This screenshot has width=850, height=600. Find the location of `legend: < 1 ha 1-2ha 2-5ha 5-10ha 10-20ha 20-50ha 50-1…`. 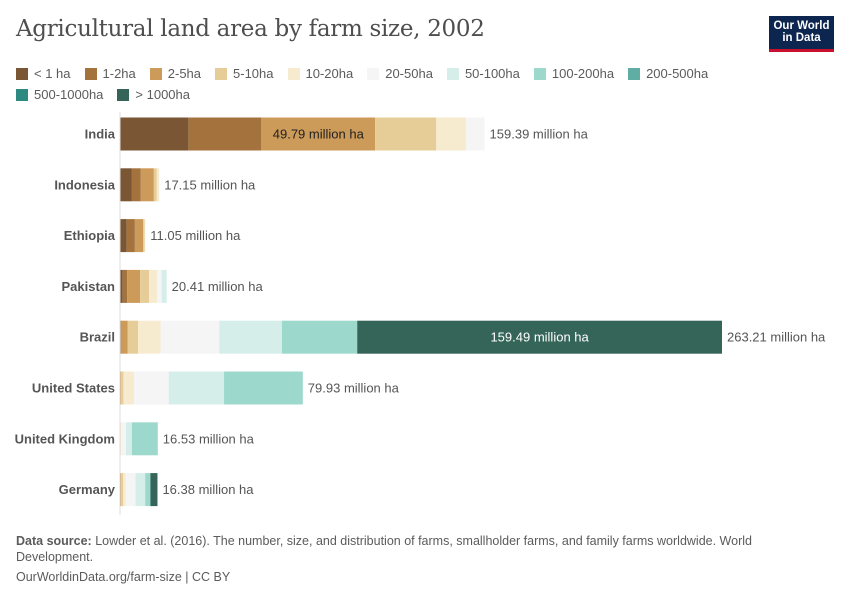

legend: < 1 ha 1-2ha 2-5ha 5-10ha 10-20ha 20-50ha 50-1… is located at coordinates (406, 84).